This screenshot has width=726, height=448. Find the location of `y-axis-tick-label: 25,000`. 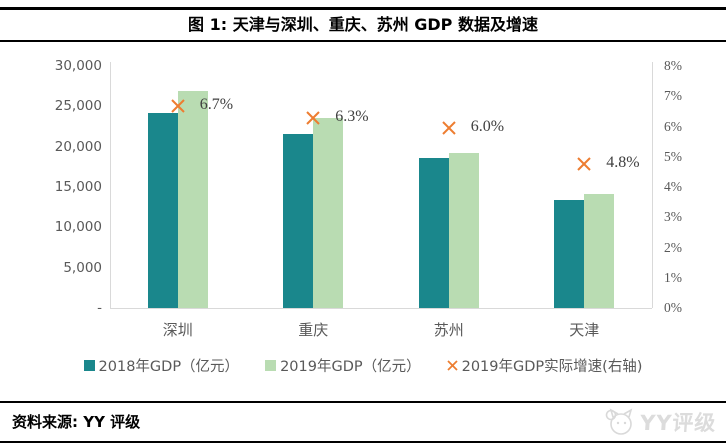

y-axis-tick-label: 25,000 is located at coordinates (78, 106).